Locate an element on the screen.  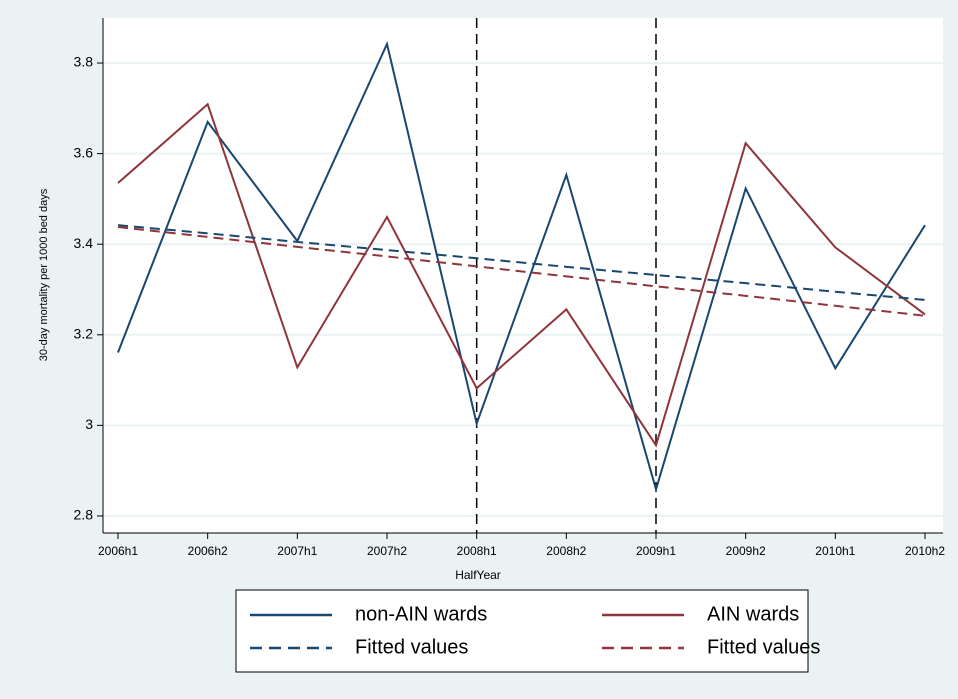
y-tick-label: 3.6 is located at coordinates (84, 152).